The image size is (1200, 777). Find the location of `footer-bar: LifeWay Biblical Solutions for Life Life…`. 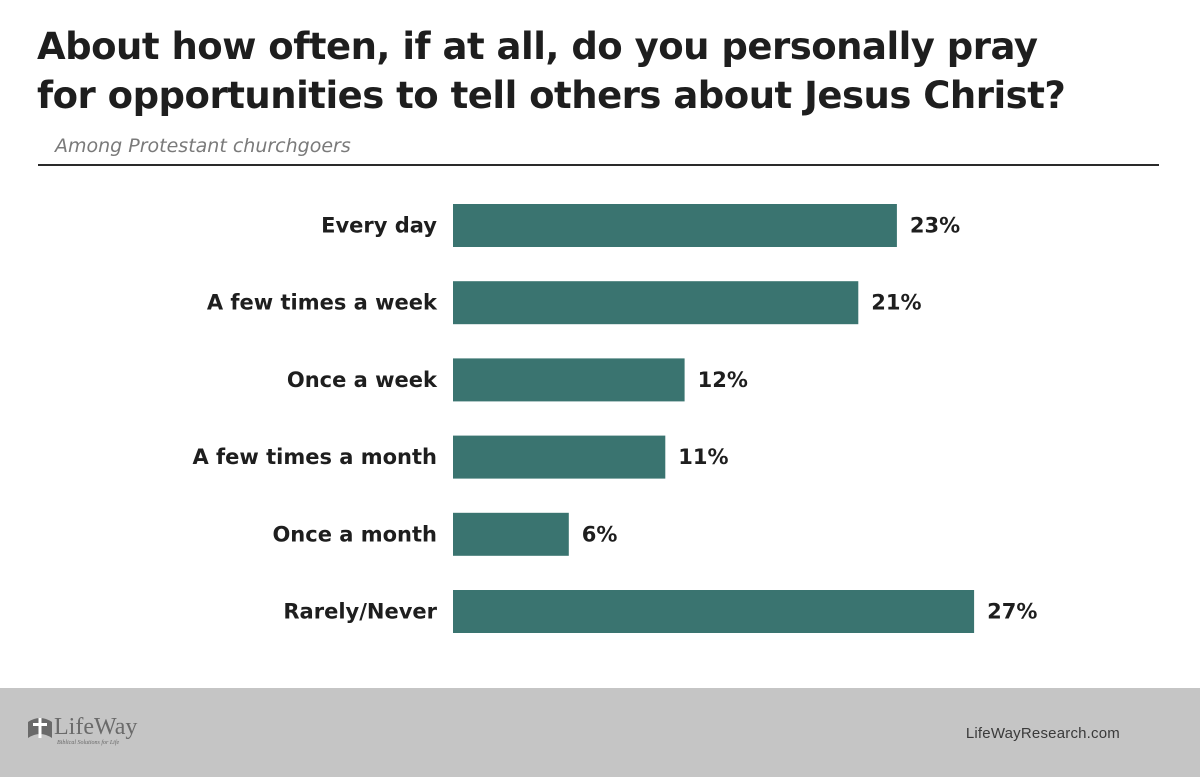

footer-bar: LifeWay Biblical Solutions for Life Life… is located at coordinates (600, 732).